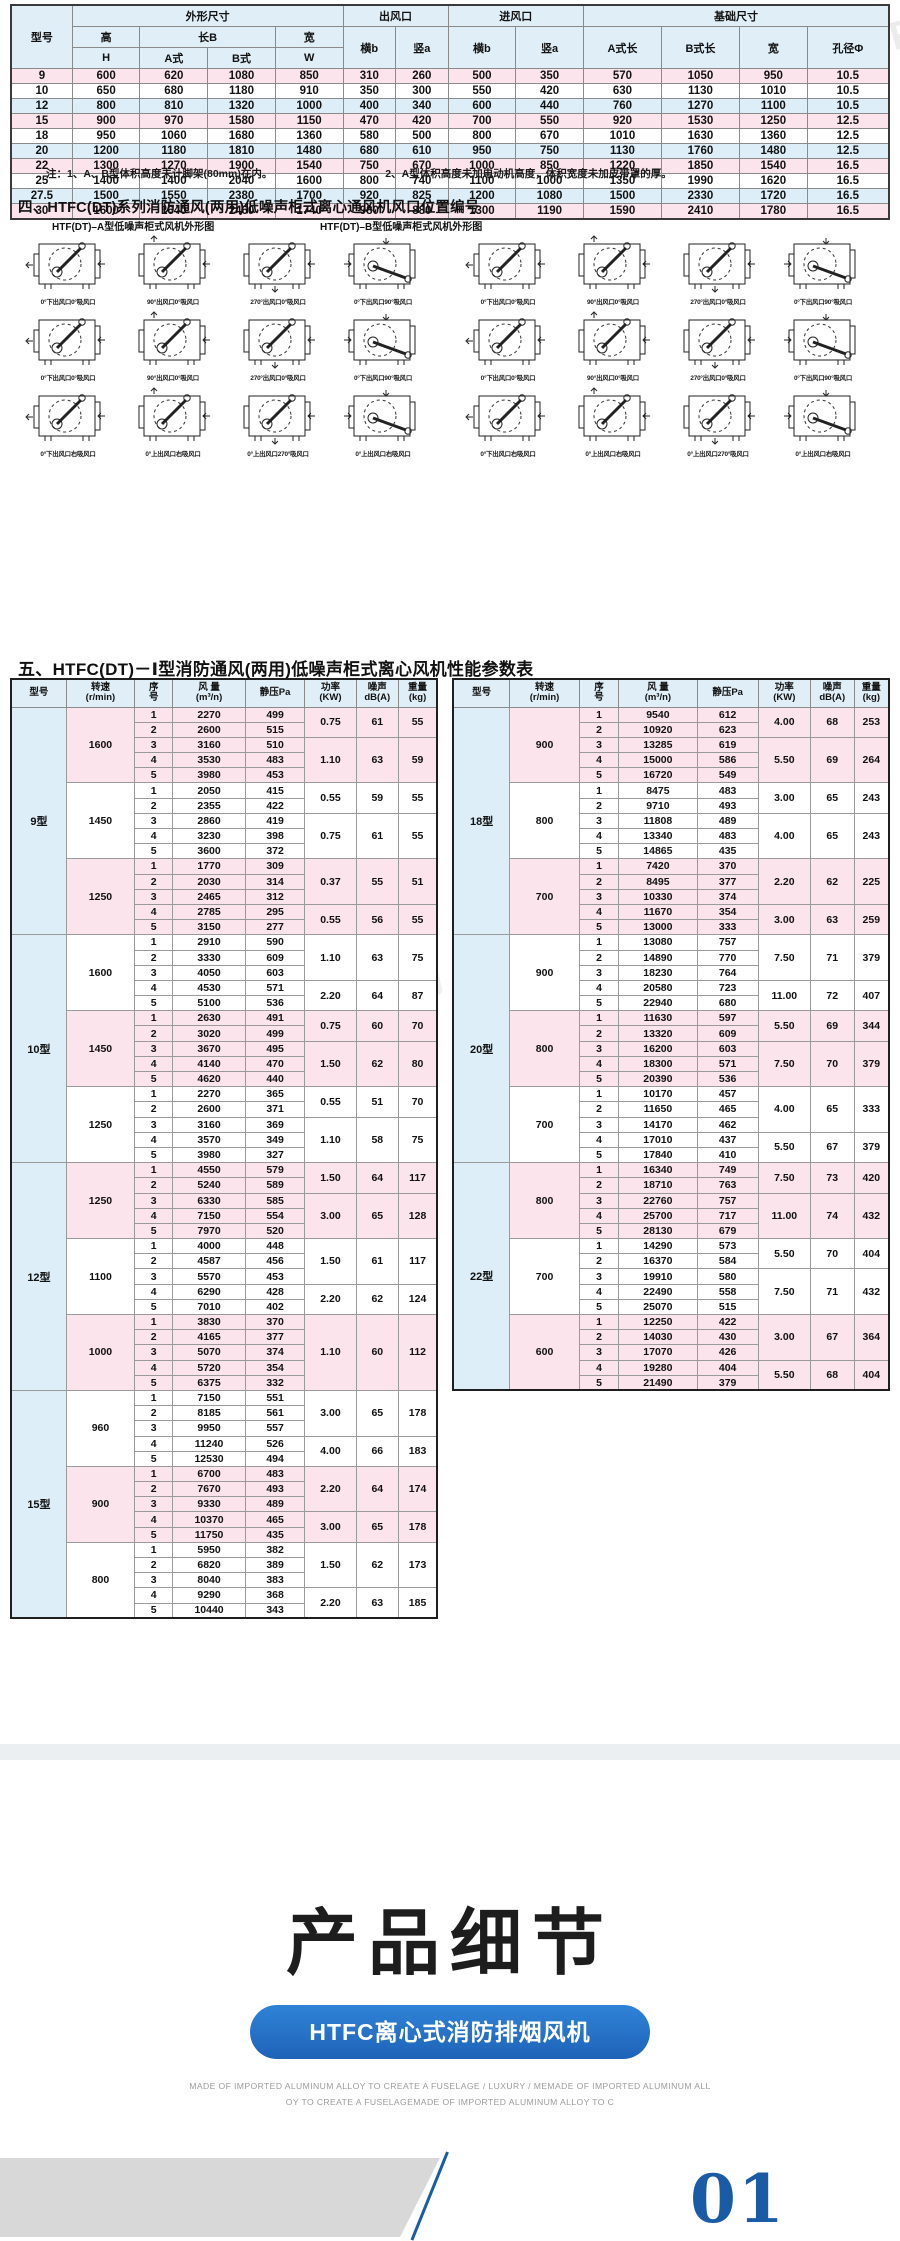  I want to click on cell-flow: 4140, so click(209, 1064).